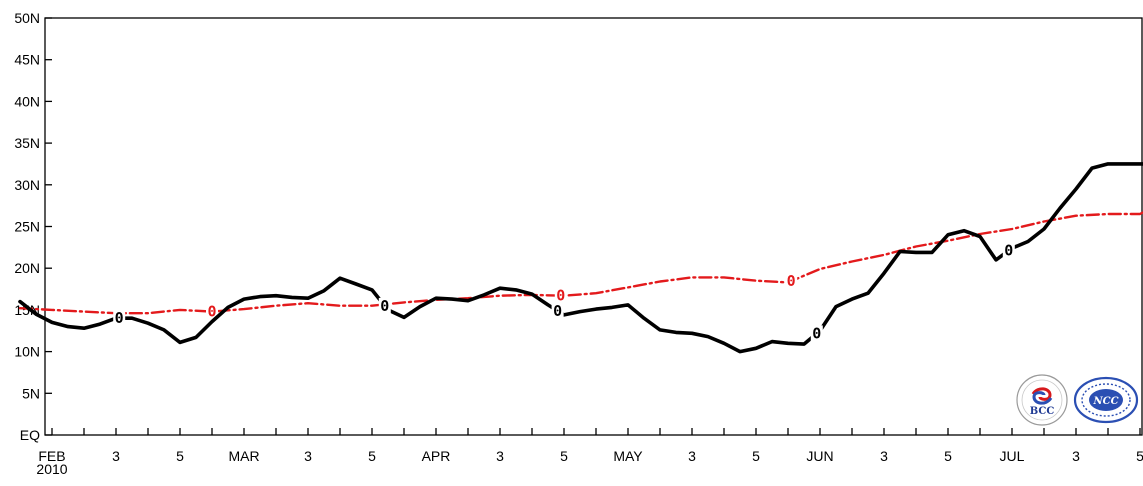  What do you see at coordinates (30, 435) in the screenshot?
I see `y-tick-label-0: EQ` at bounding box center [30, 435].